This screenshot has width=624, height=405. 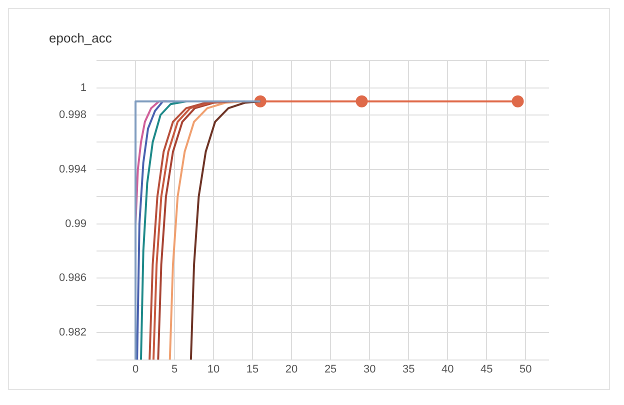 I want to click on x-tick-label: 50, so click(x=525, y=369).